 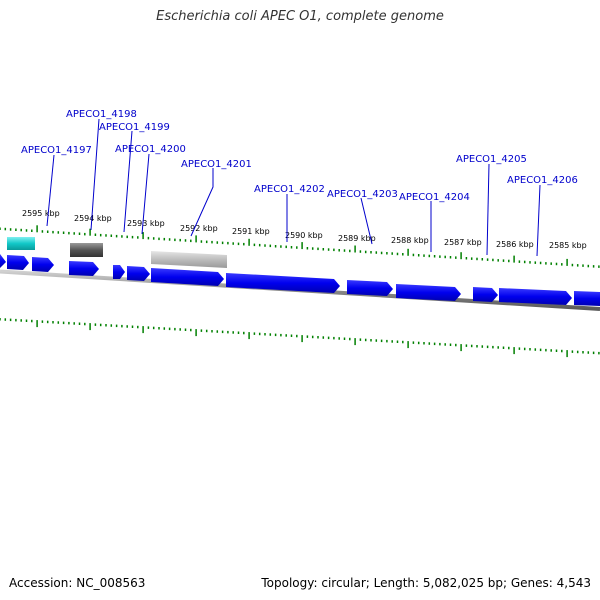 I want to click on gene-label: APECO1_4200, so click(x=150, y=149).